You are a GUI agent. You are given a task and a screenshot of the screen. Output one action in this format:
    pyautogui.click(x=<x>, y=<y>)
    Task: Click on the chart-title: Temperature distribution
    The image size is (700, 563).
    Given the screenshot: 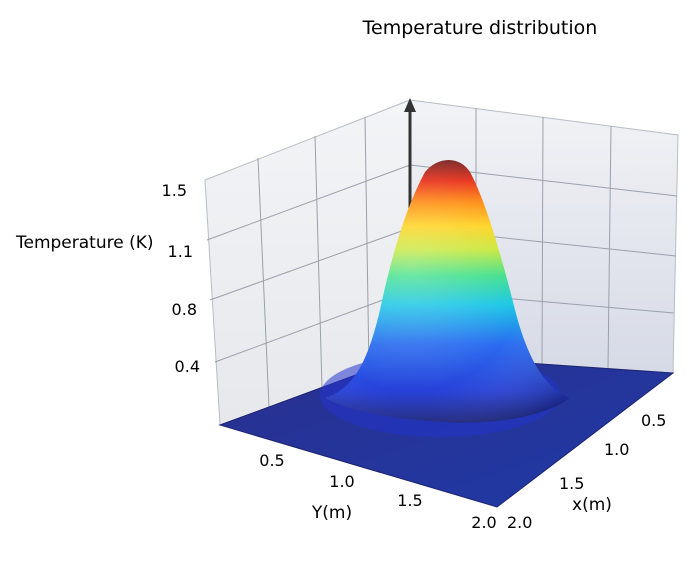 What is the action you would take?
    pyautogui.click(x=480, y=28)
    